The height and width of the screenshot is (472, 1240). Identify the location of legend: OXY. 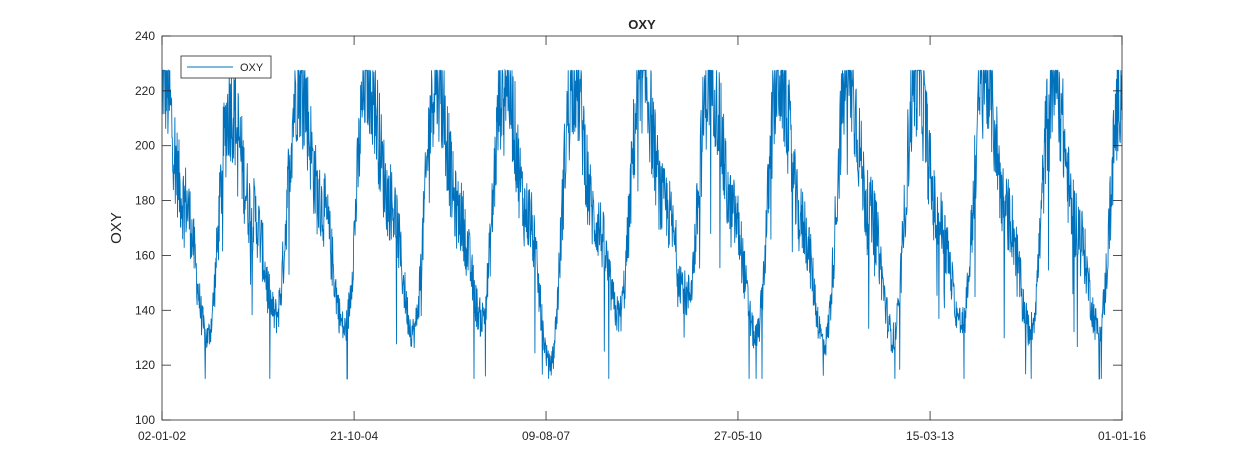
(226, 67).